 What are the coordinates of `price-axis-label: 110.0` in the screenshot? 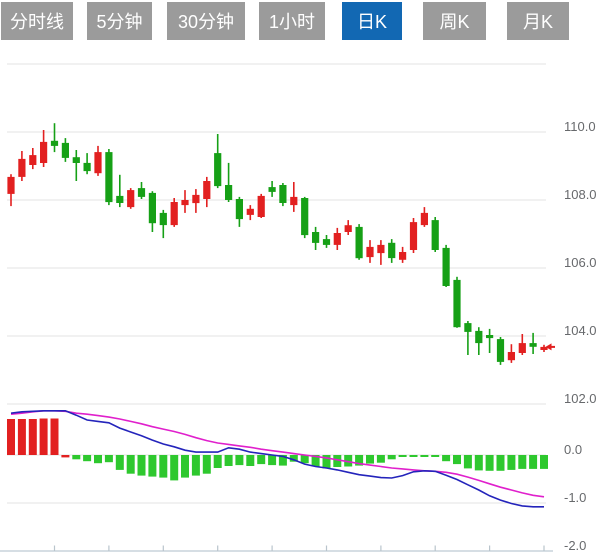 It's located at (580, 126).